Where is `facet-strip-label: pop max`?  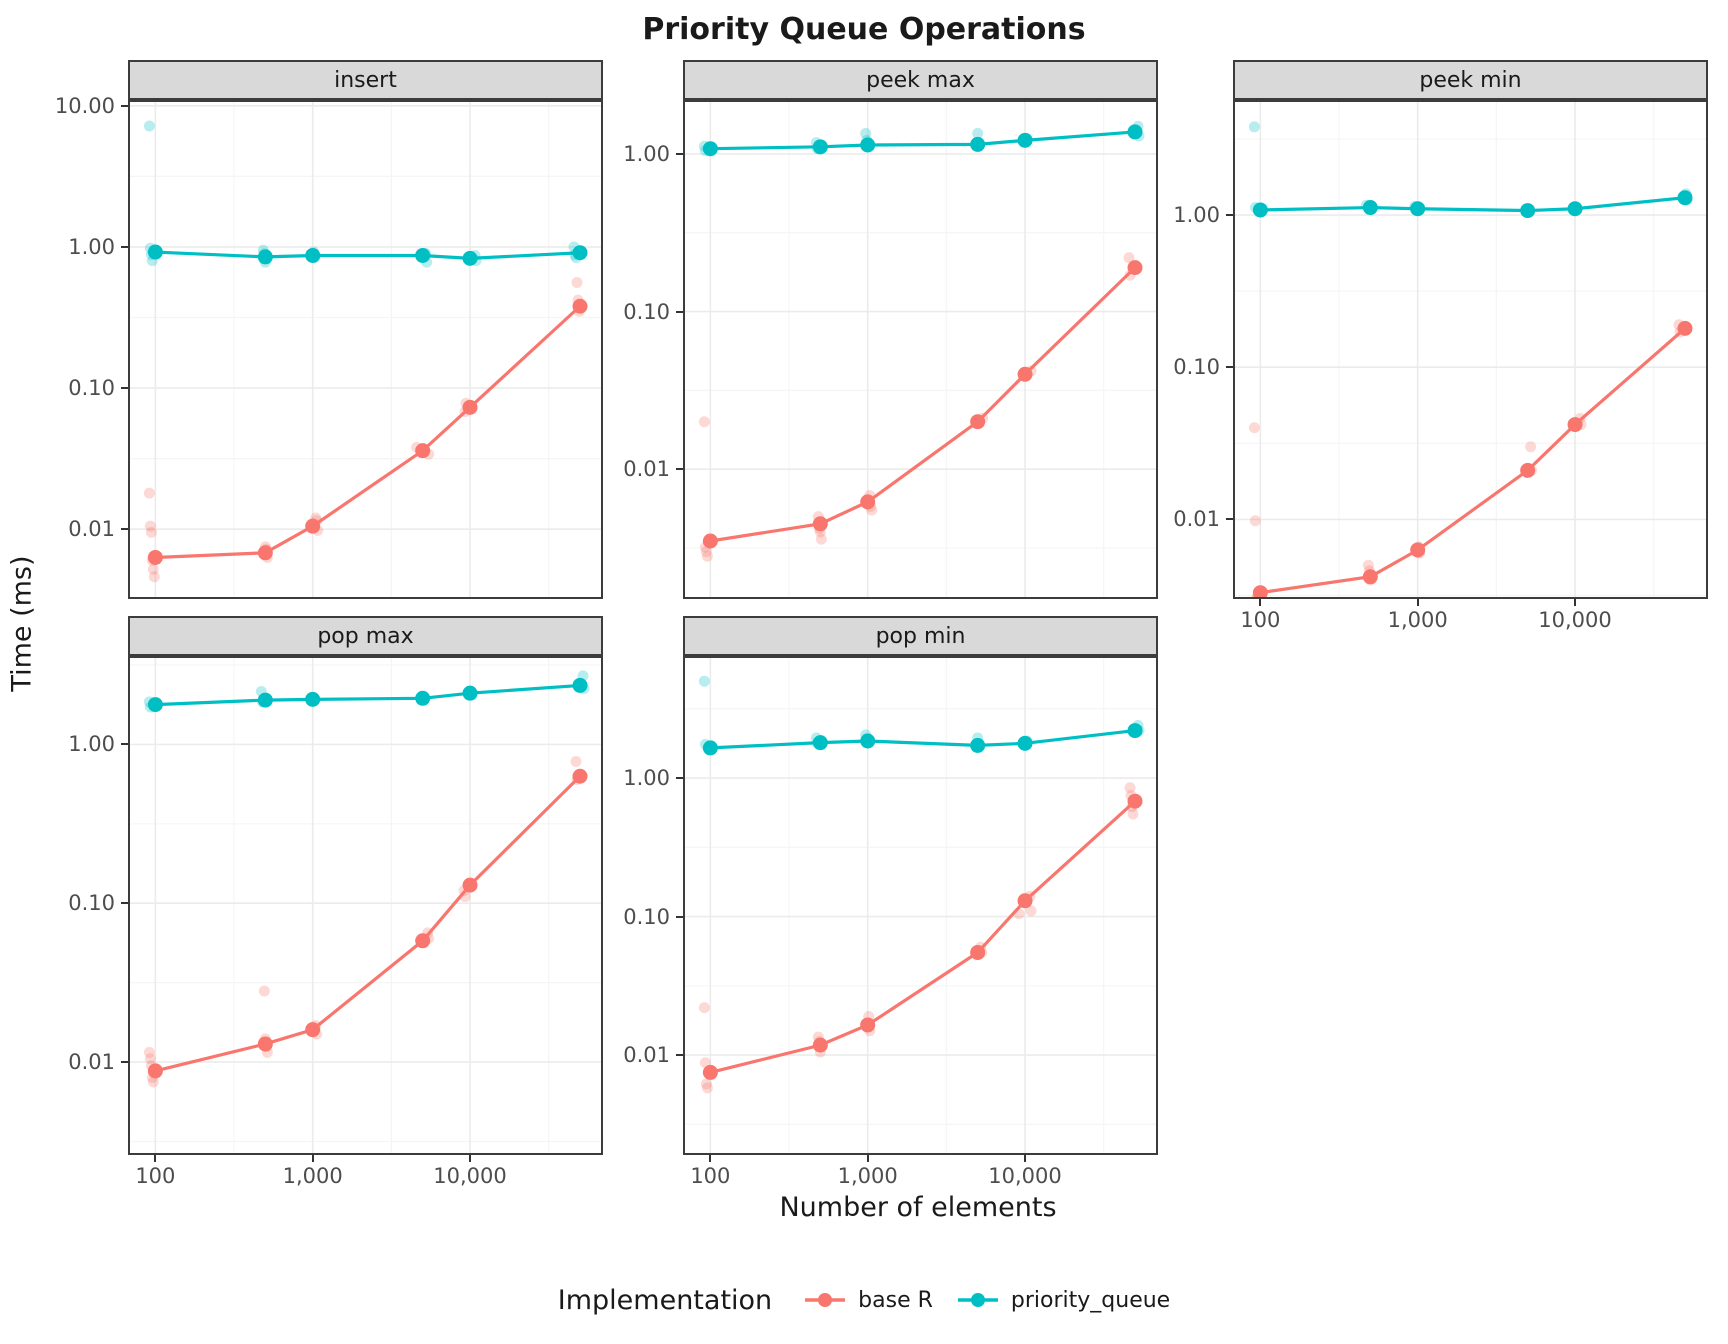 facet-strip-label: pop max is located at coordinates (365, 636).